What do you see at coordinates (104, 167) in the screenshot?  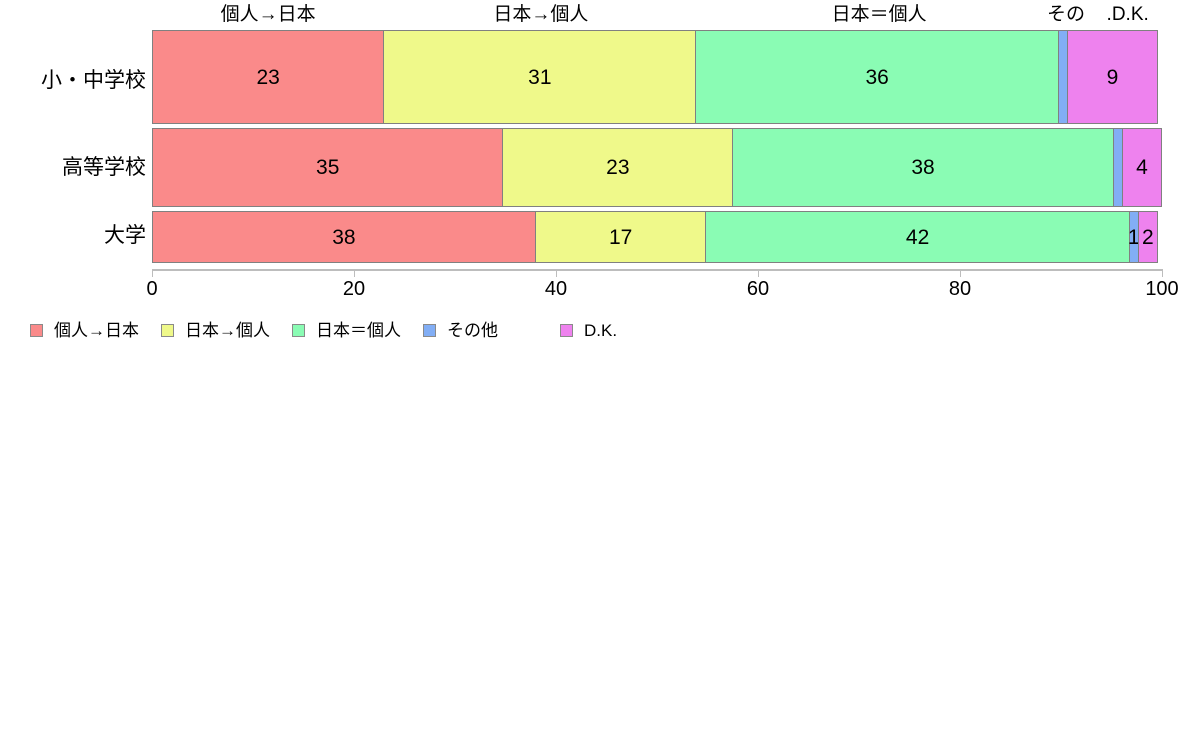 I see `category-label-1: 高等学校` at bounding box center [104, 167].